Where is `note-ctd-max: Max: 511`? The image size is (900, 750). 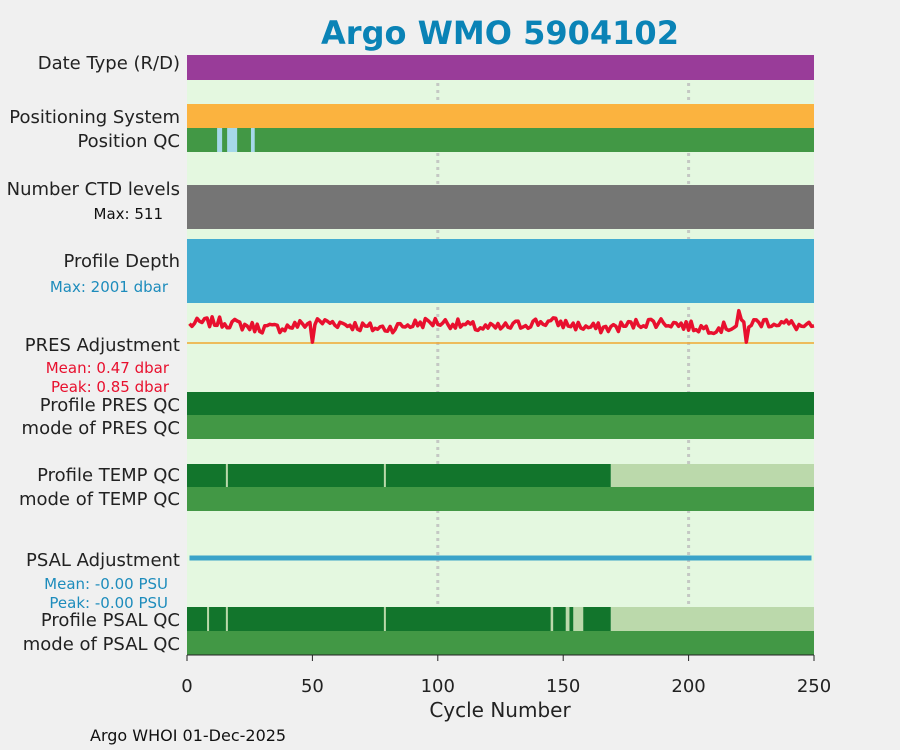 note-ctd-max: Max: 511 is located at coordinates (128, 214).